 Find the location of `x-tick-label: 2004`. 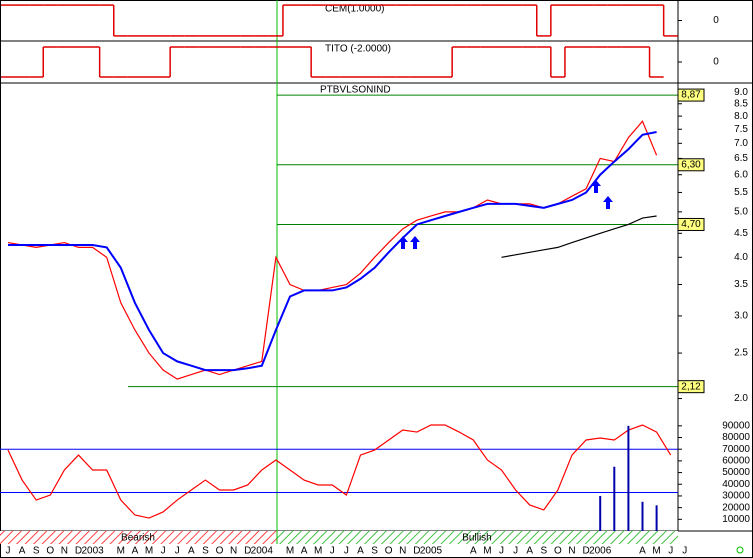

x-tick-label: 2004 is located at coordinates (262, 551).